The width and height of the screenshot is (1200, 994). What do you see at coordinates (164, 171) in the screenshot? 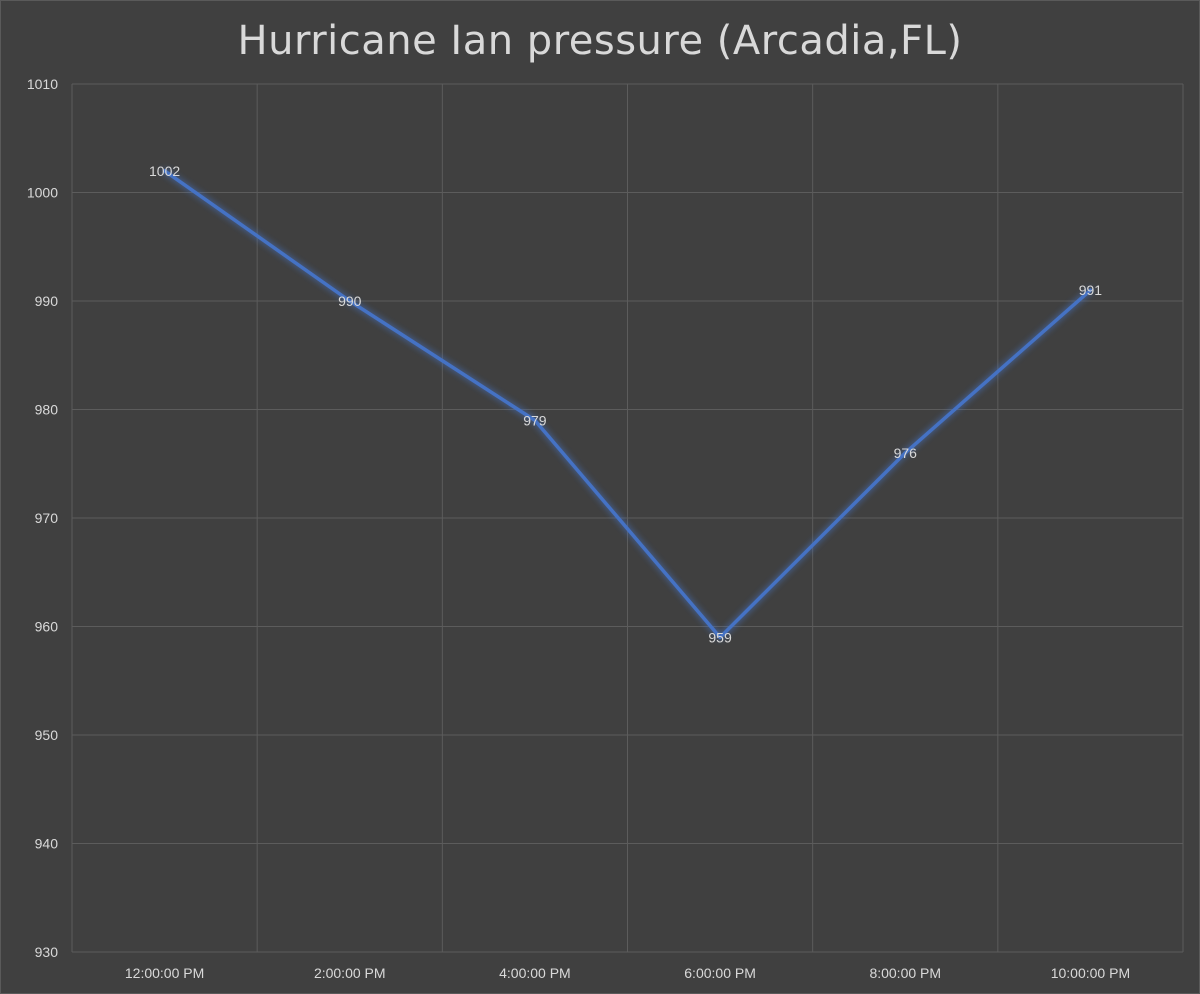
I see `data-label: 1002` at bounding box center [164, 171].